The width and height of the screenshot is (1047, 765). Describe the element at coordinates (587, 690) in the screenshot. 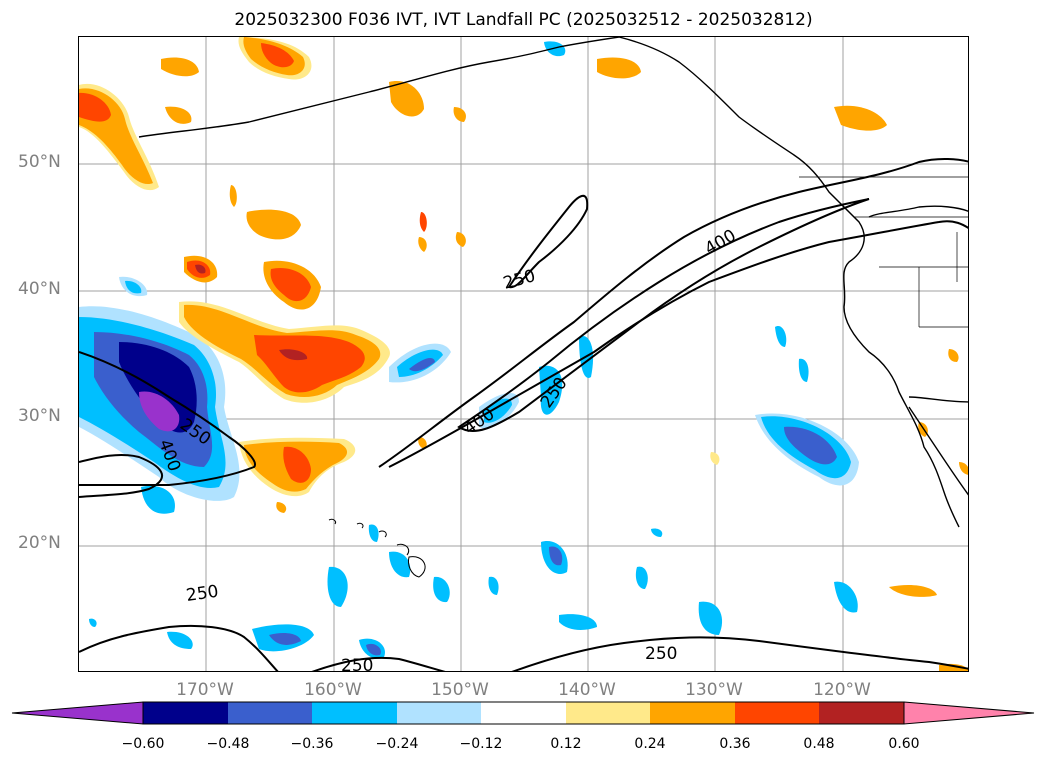

I see `lon-label-140w: 140°W` at that location.